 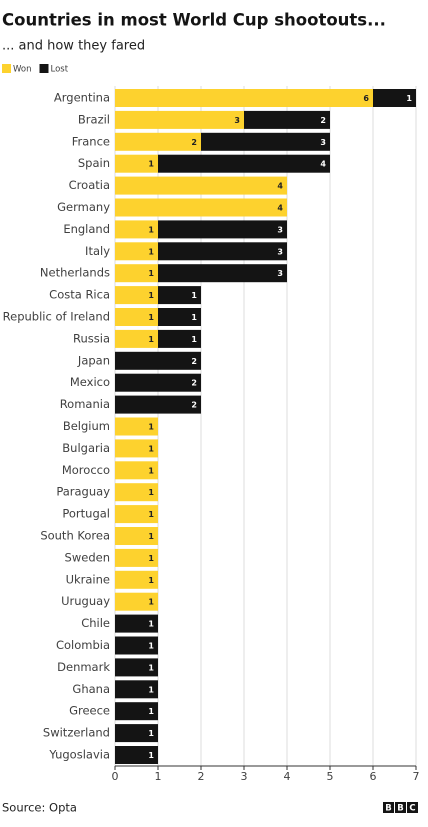 I want to click on x-tick-label: 0, so click(x=115, y=776).